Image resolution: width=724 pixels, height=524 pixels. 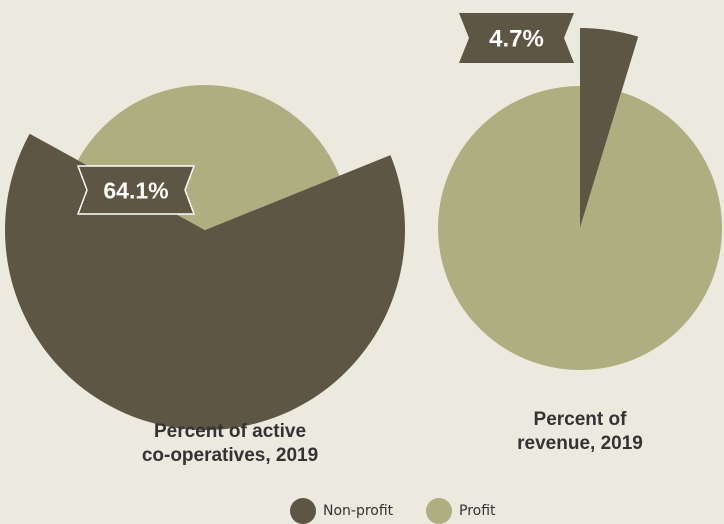 I want to click on legend-swatch-profit, so click(x=439, y=511).